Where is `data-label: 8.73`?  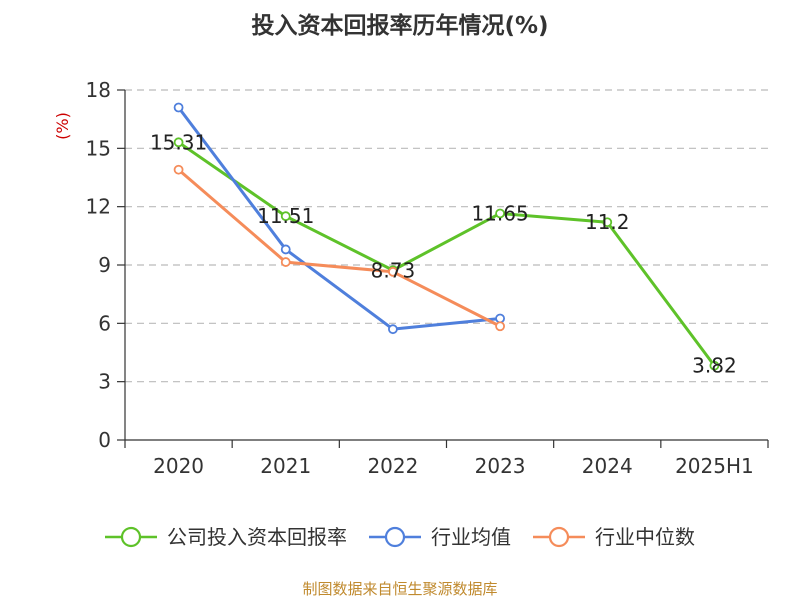
data-label: 8.73 is located at coordinates (393, 270).